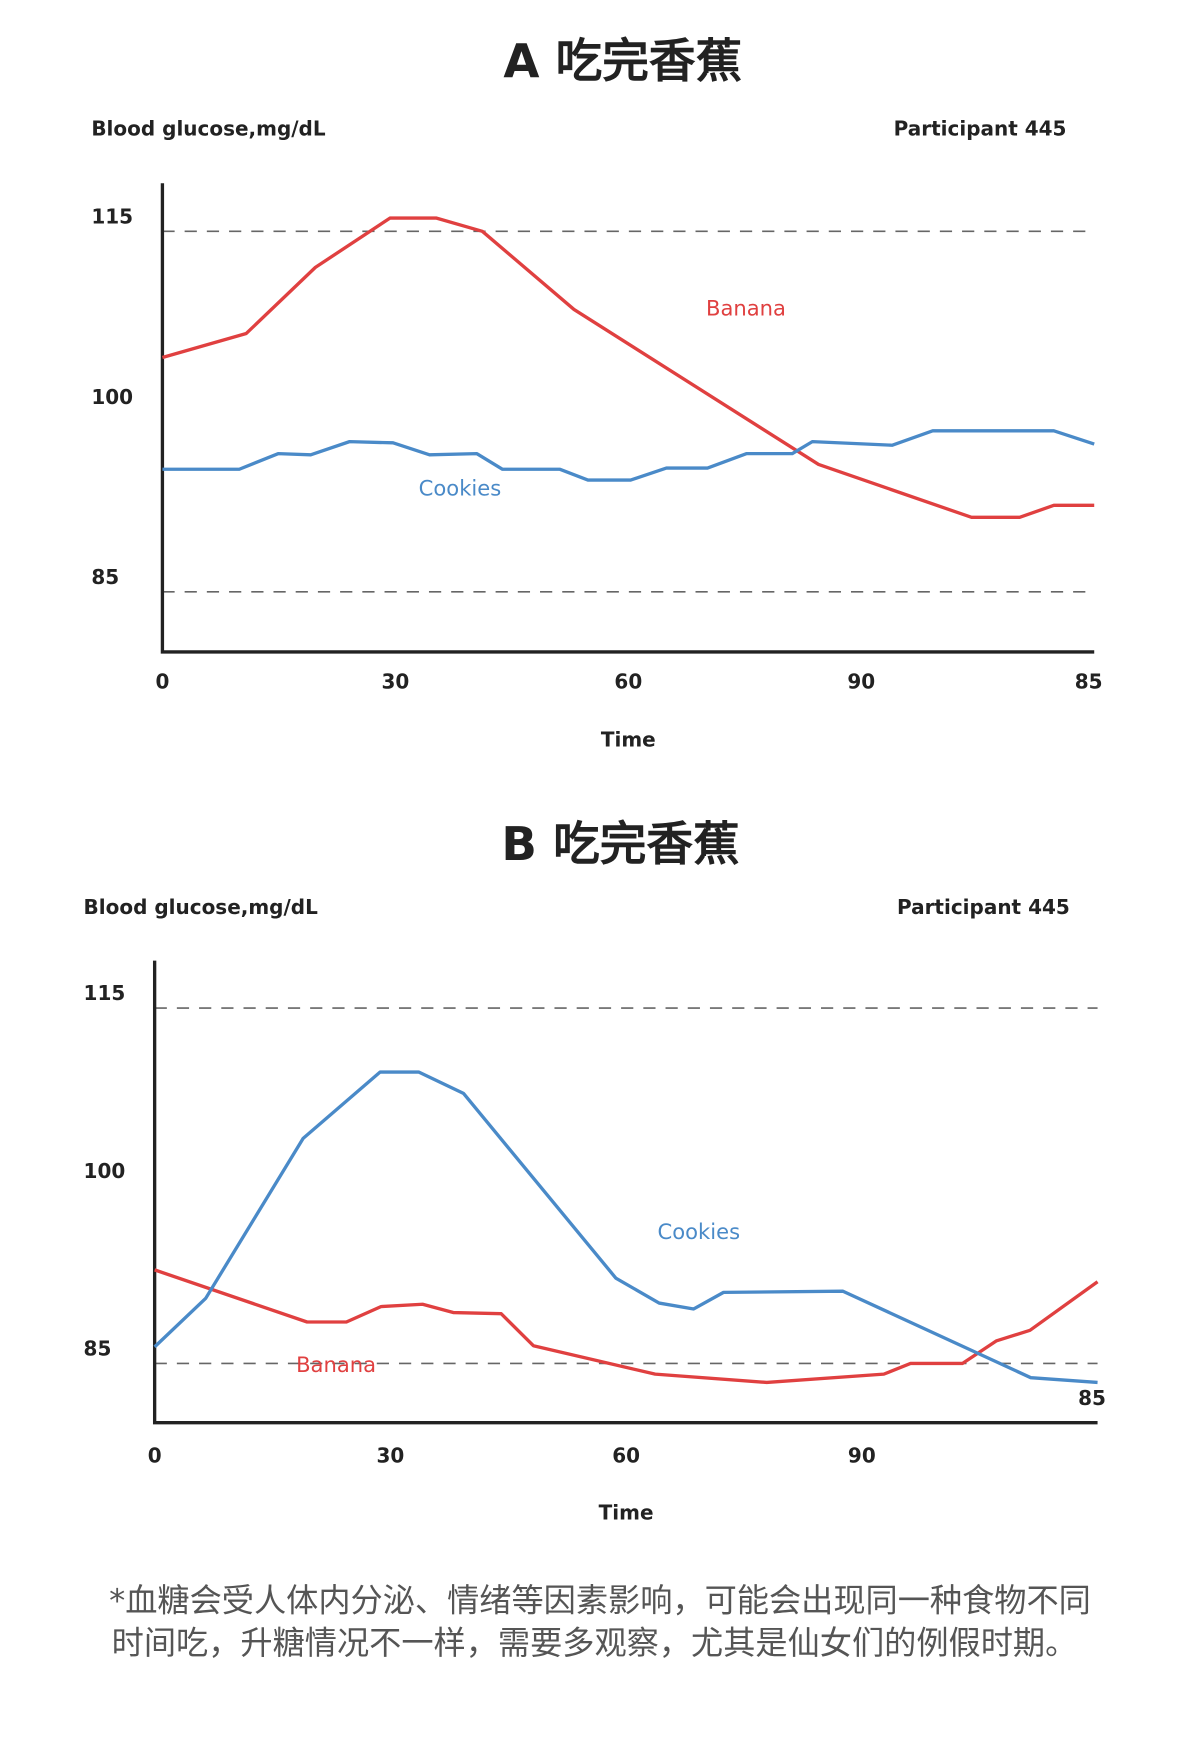 This screenshot has height=1747, width=1200. What do you see at coordinates (620, 844) in the screenshot?
I see `chart-title: B 吃完香蕉` at bounding box center [620, 844].